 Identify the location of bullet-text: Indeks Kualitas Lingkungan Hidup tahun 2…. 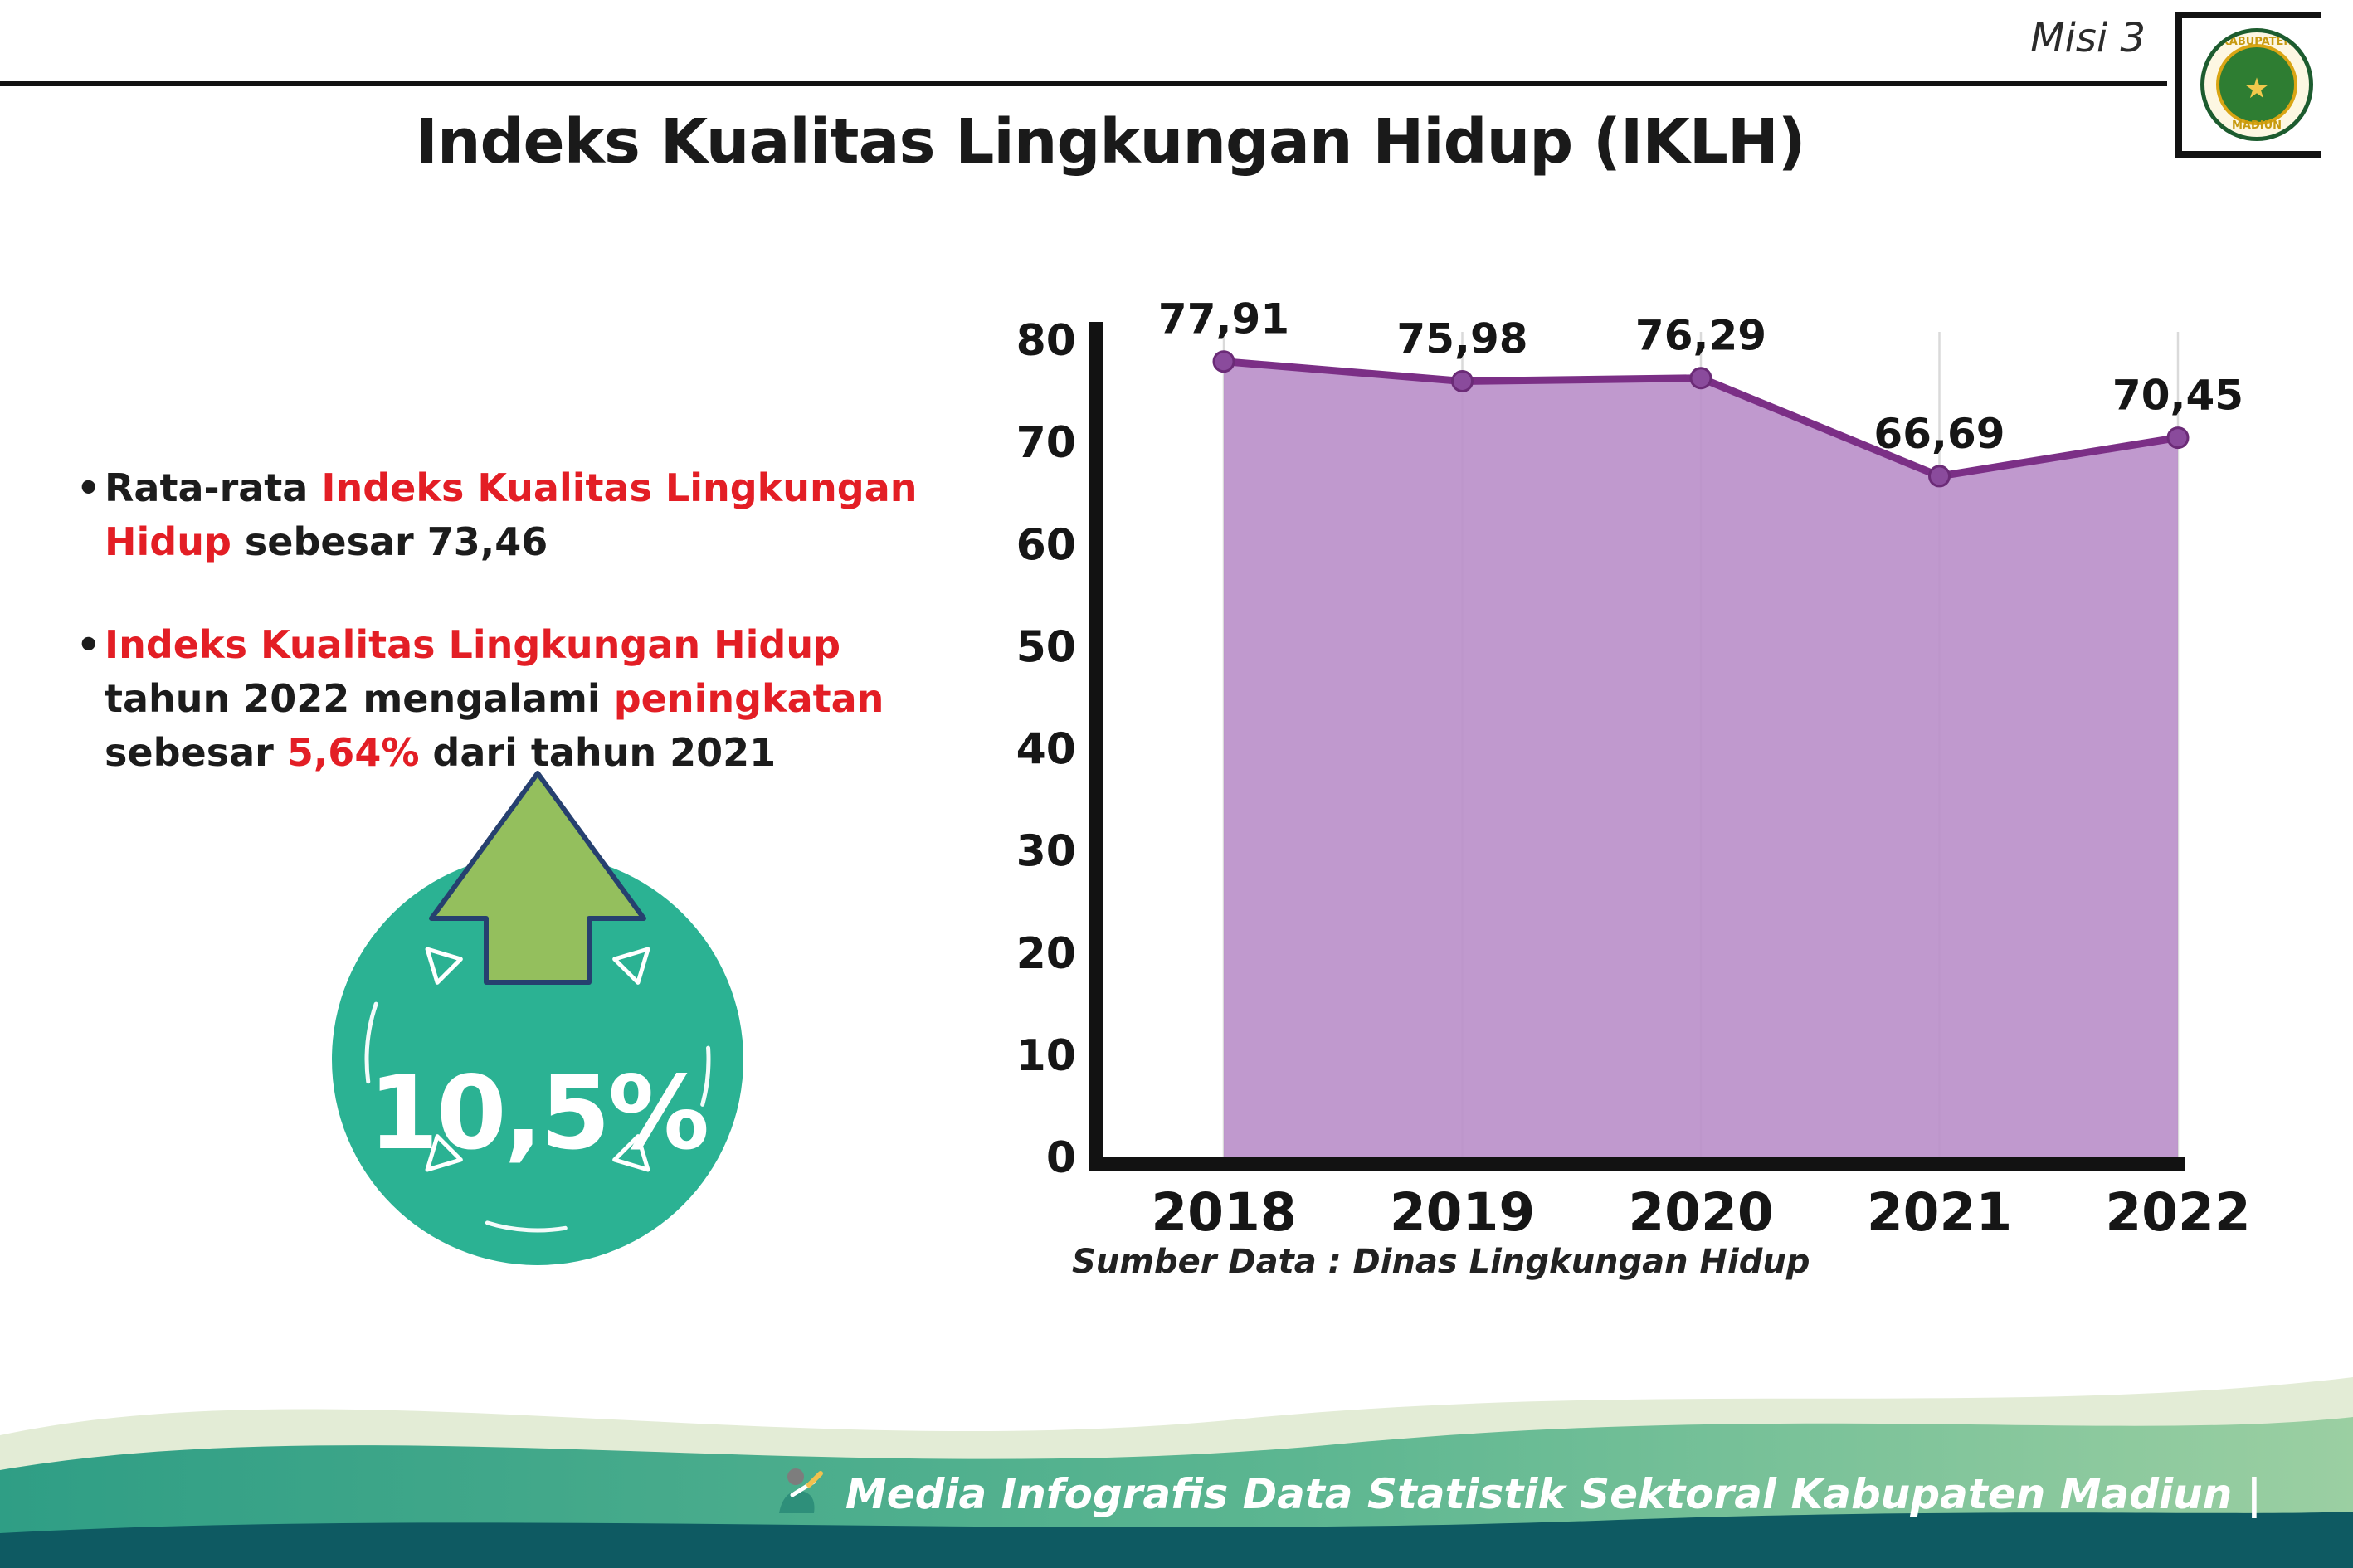
(494, 698).